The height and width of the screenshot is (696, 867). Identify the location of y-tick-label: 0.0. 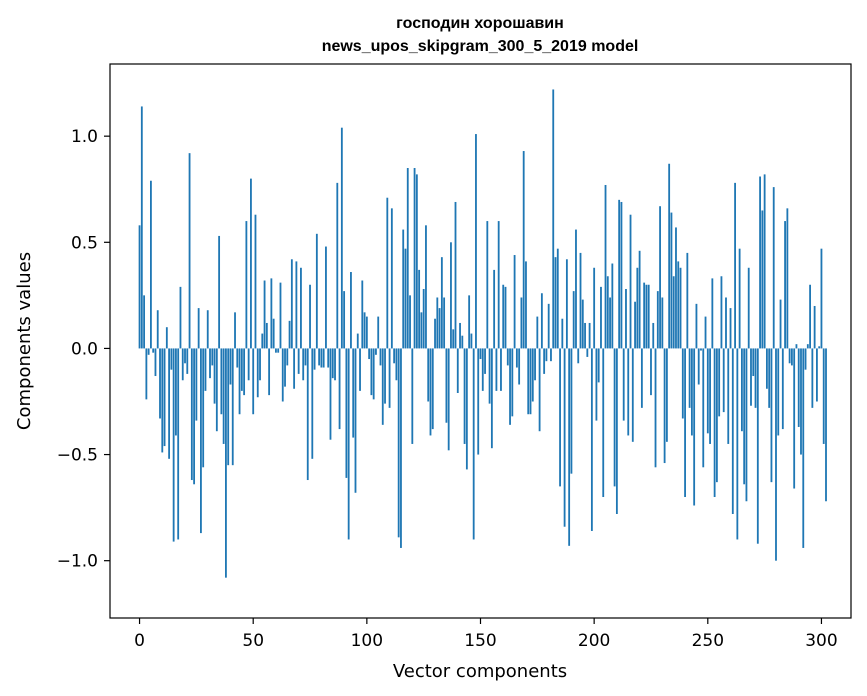
(84, 349).